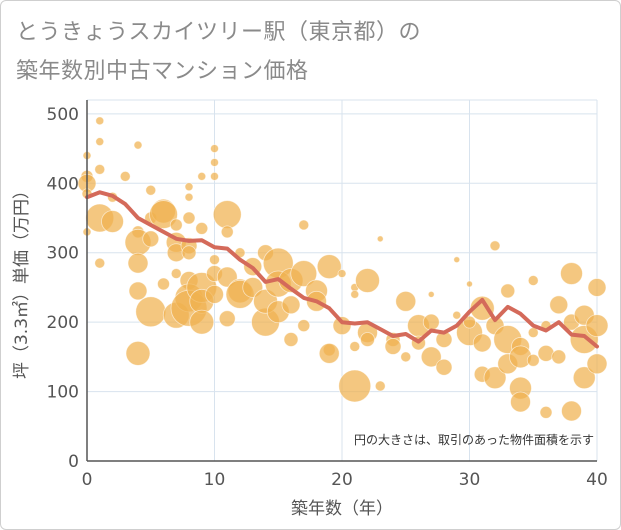 The width and height of the screenshot is (621, 530). I want to click on chart-title-line2: 築年数別中古マンション価格, so click(162, 71).